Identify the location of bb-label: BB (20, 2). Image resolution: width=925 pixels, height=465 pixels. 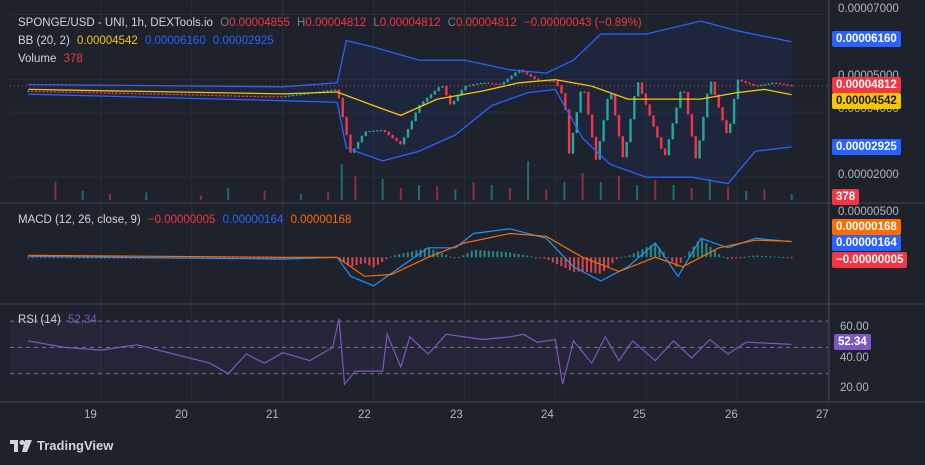
(44, 41).